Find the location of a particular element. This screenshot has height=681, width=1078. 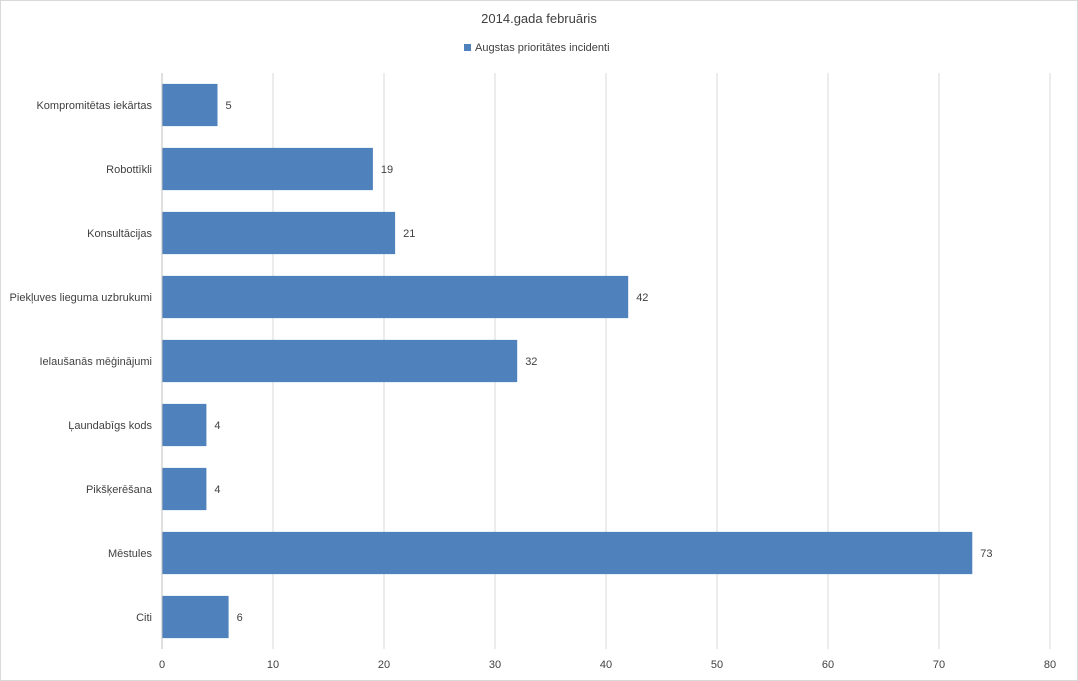

x-tick-label: 50 is located at coordinates (717, 665).